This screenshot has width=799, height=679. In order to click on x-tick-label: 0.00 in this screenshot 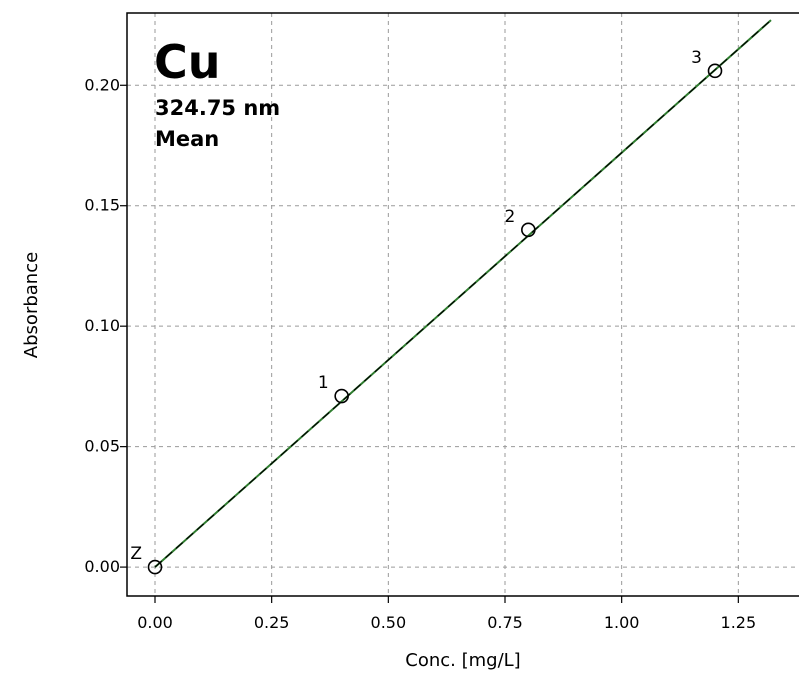, I will do `click(155, 622)`.